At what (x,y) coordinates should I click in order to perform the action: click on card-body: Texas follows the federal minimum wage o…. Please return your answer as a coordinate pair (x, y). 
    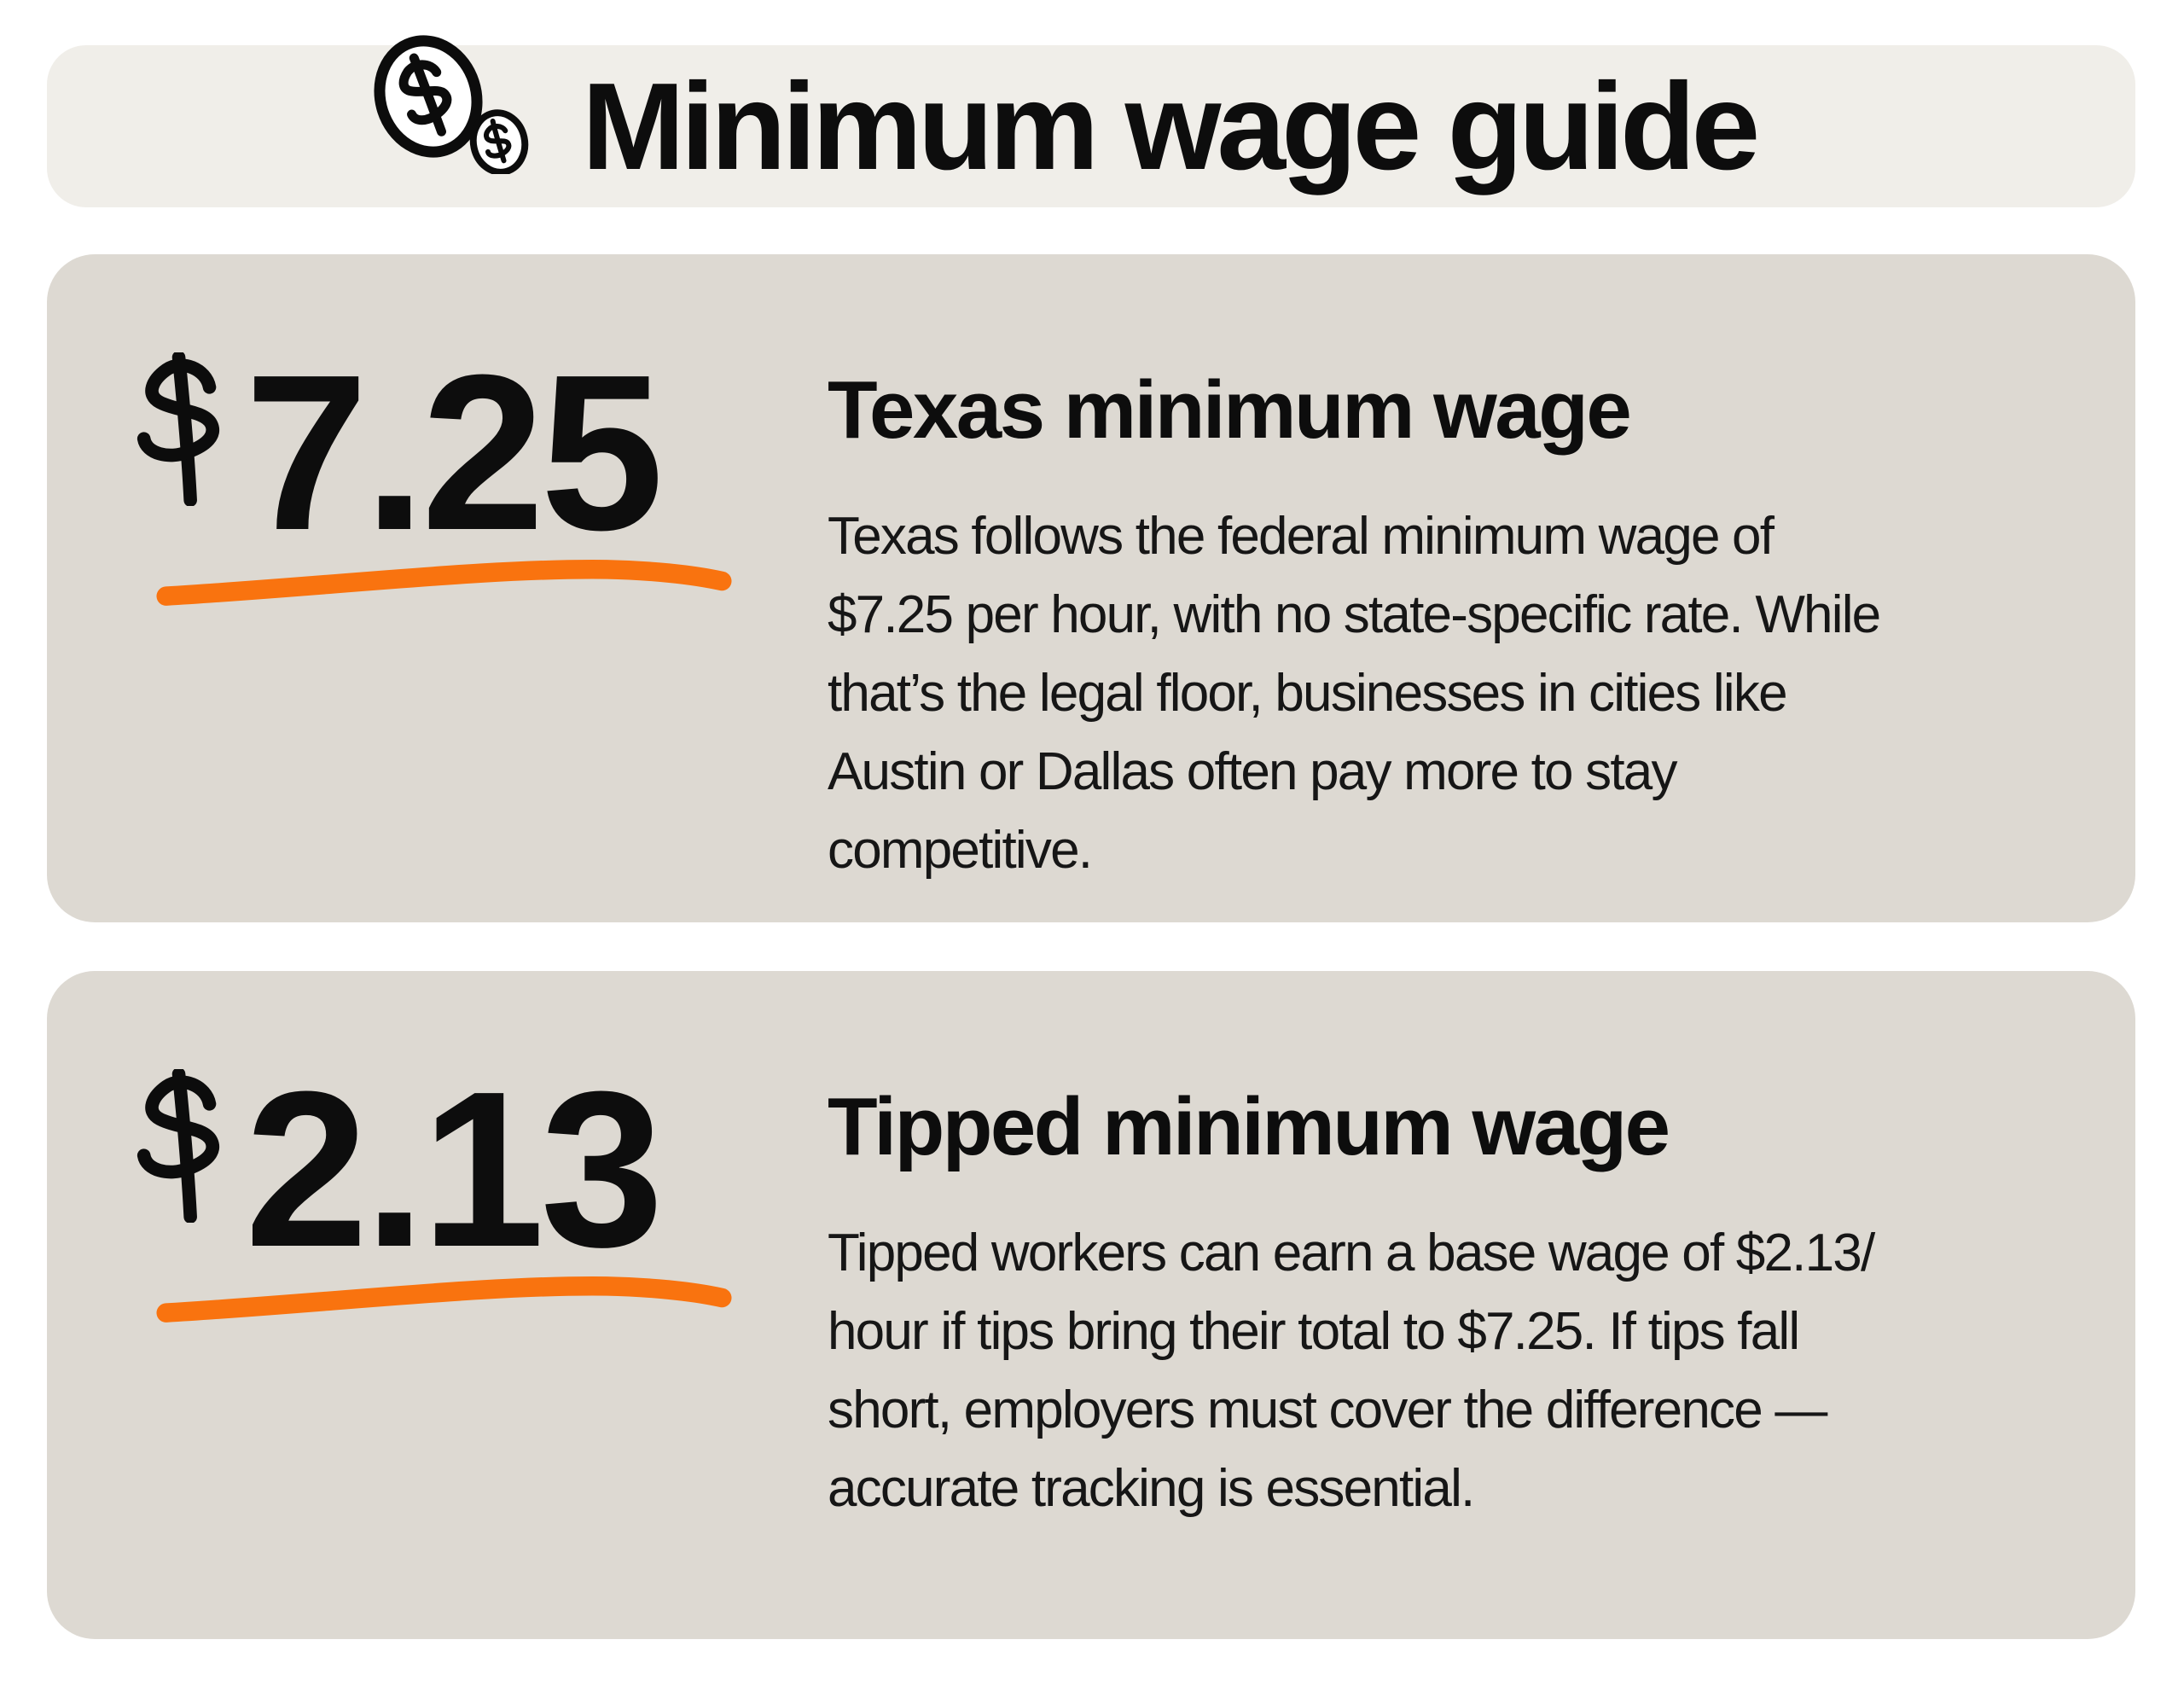
    Looking at the image, I should click on (1355, 693).